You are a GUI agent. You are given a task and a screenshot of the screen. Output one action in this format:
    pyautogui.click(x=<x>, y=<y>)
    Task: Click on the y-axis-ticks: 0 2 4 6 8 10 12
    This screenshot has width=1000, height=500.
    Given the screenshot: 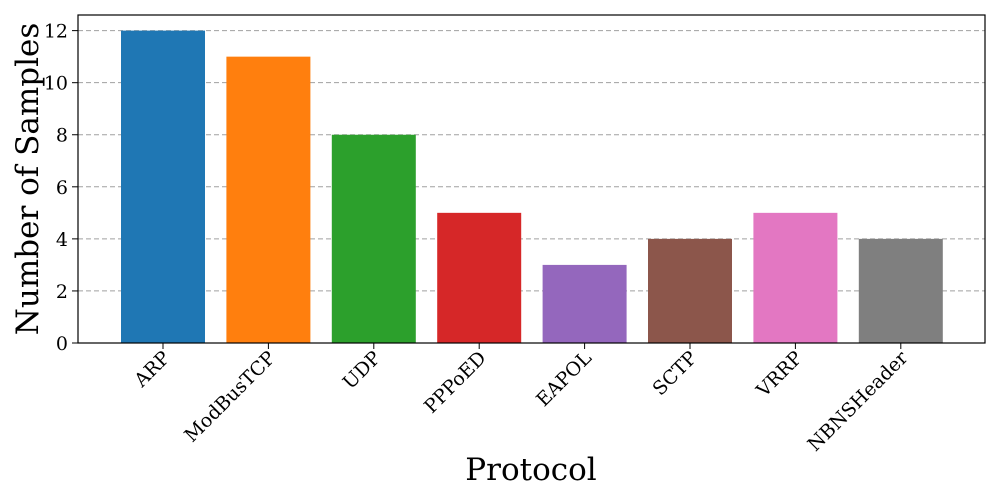 What is the action you would take?
    pyautogui.click(x=61, y=188)
    